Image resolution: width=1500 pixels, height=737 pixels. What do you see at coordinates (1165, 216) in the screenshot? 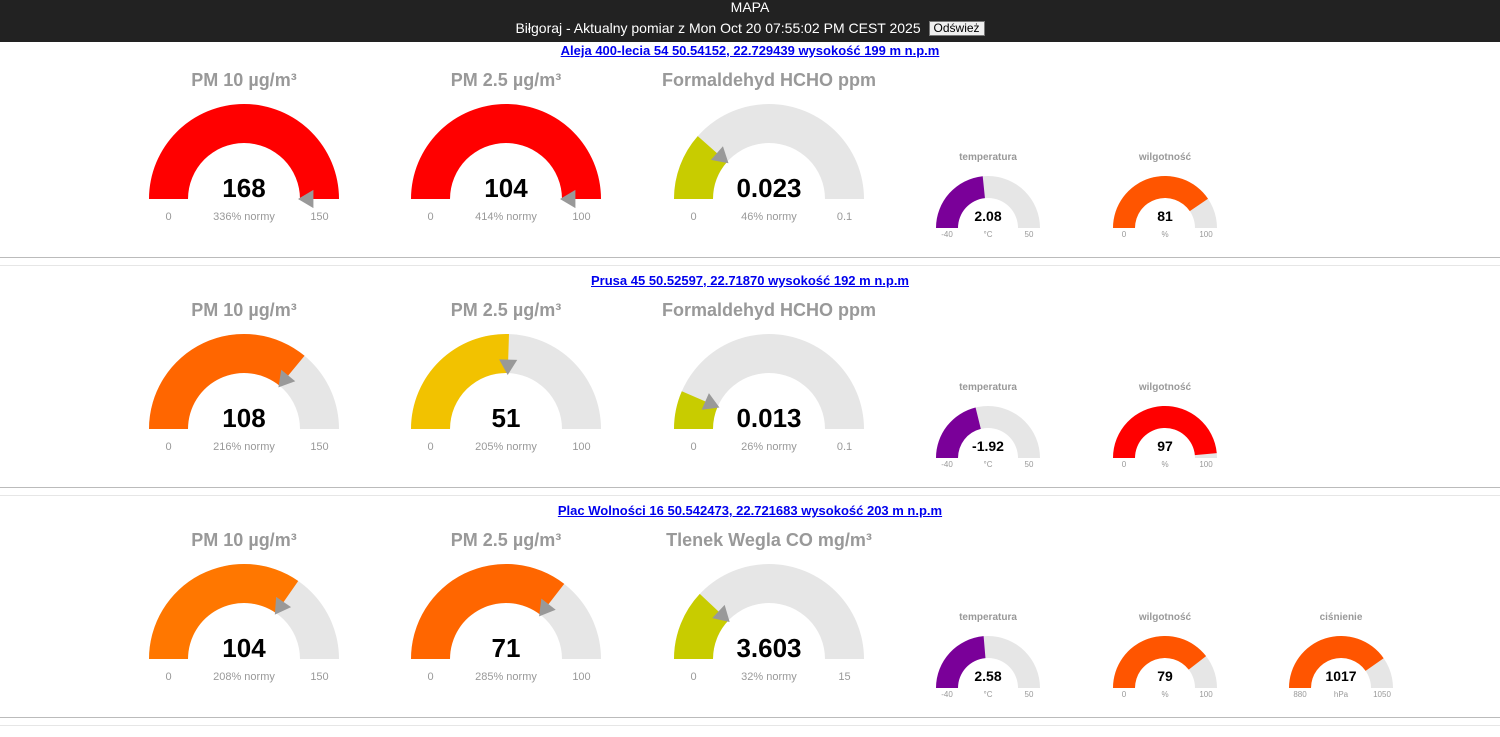
I see `gauge-value: 81` at bounding box center [1165, 216].